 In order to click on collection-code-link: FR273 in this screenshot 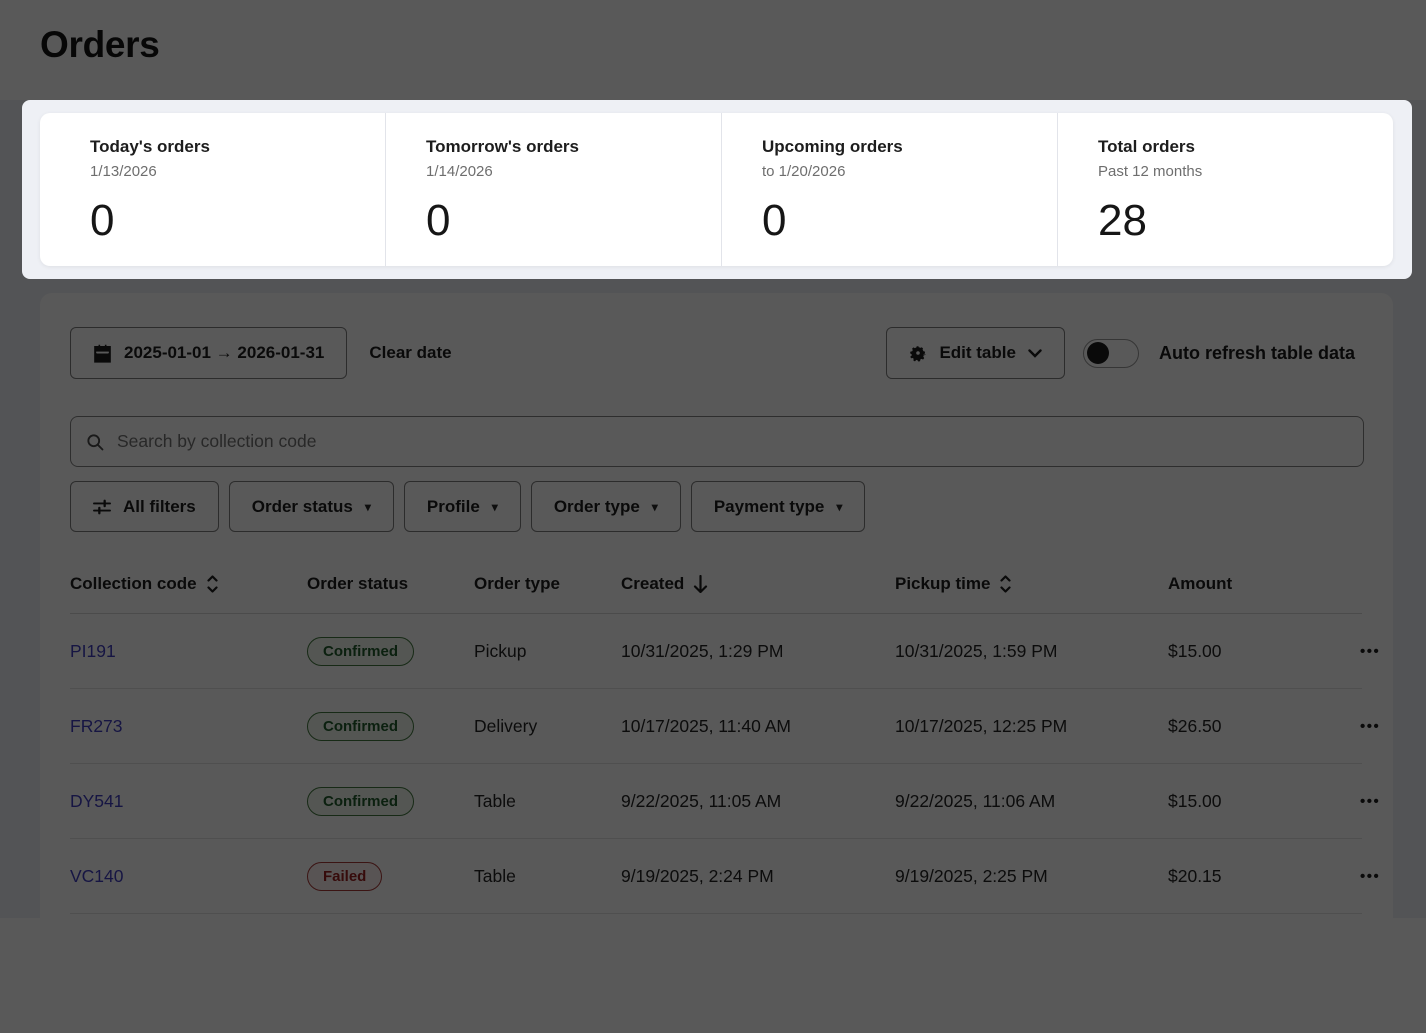, I will do `click(96, 725)`.